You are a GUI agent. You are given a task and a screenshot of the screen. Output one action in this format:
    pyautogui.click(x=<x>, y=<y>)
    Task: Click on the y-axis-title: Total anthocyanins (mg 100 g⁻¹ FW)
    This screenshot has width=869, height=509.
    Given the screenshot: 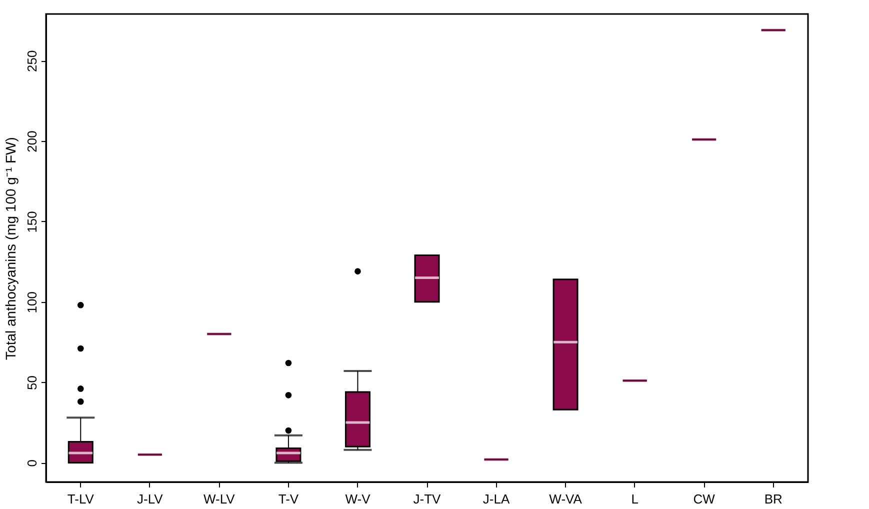 What is the action you would take?
    pyautogui.click(x=10, y=248)
    